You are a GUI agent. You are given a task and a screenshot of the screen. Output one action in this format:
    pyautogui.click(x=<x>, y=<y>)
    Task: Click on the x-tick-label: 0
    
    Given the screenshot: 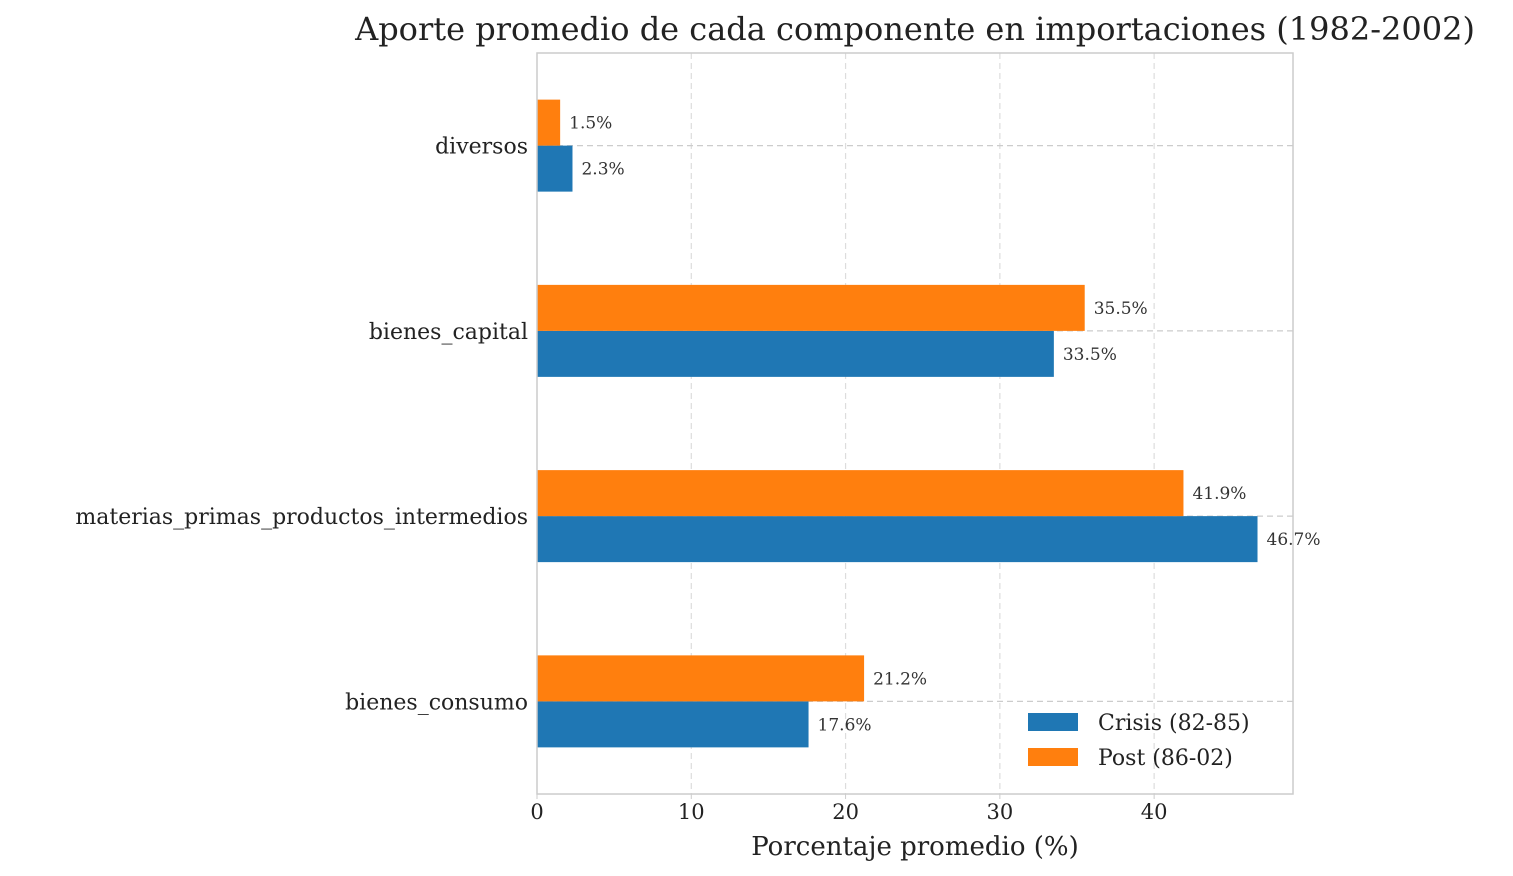 What is the action you would take?
    pyautogui.click(x=536, y=812)
    